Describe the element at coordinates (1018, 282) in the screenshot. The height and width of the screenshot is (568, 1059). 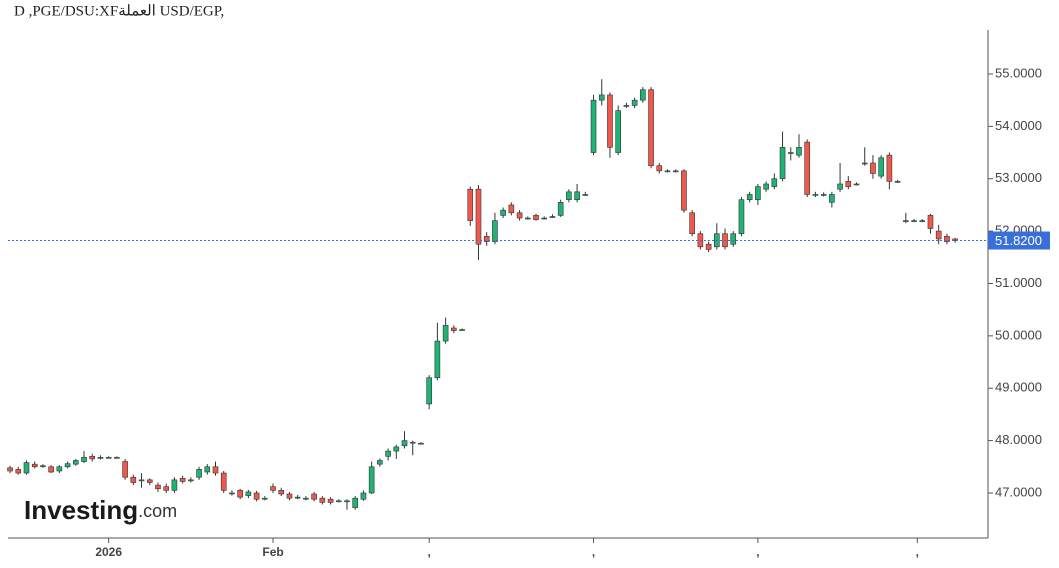
I see `y-tick-label: 51.0000` at that location.